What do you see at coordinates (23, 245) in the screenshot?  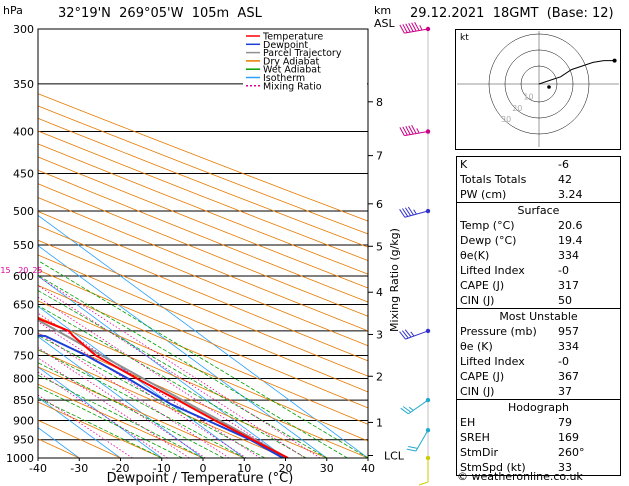 I see `pressure-tick-label: 550` at bounding box center [23, 245].